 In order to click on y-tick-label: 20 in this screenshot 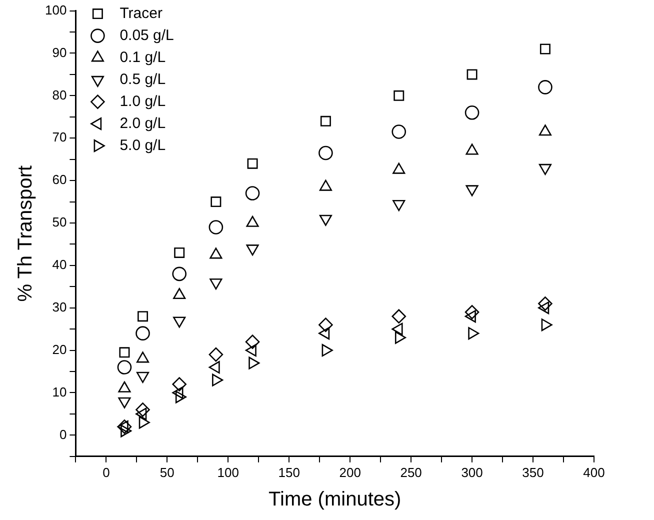, I will do `click(59, 349)`.